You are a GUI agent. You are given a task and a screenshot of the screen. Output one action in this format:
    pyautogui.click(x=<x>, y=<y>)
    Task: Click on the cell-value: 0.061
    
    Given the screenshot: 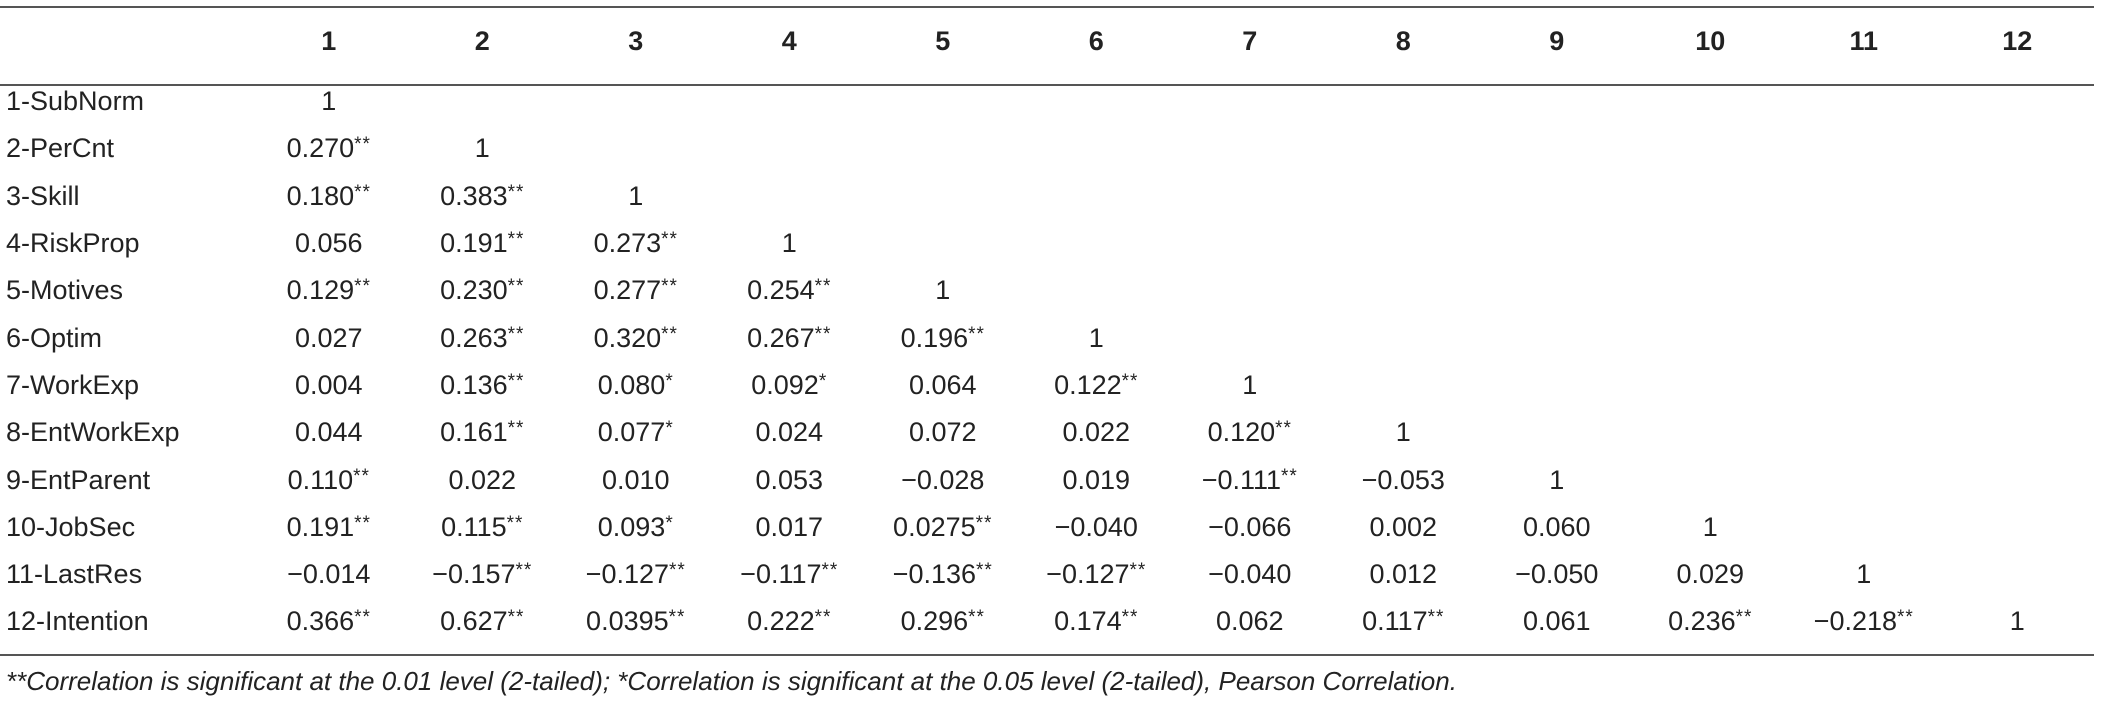 What is the action you would take?
    pyautogui.click(x=1556, y=621)
    